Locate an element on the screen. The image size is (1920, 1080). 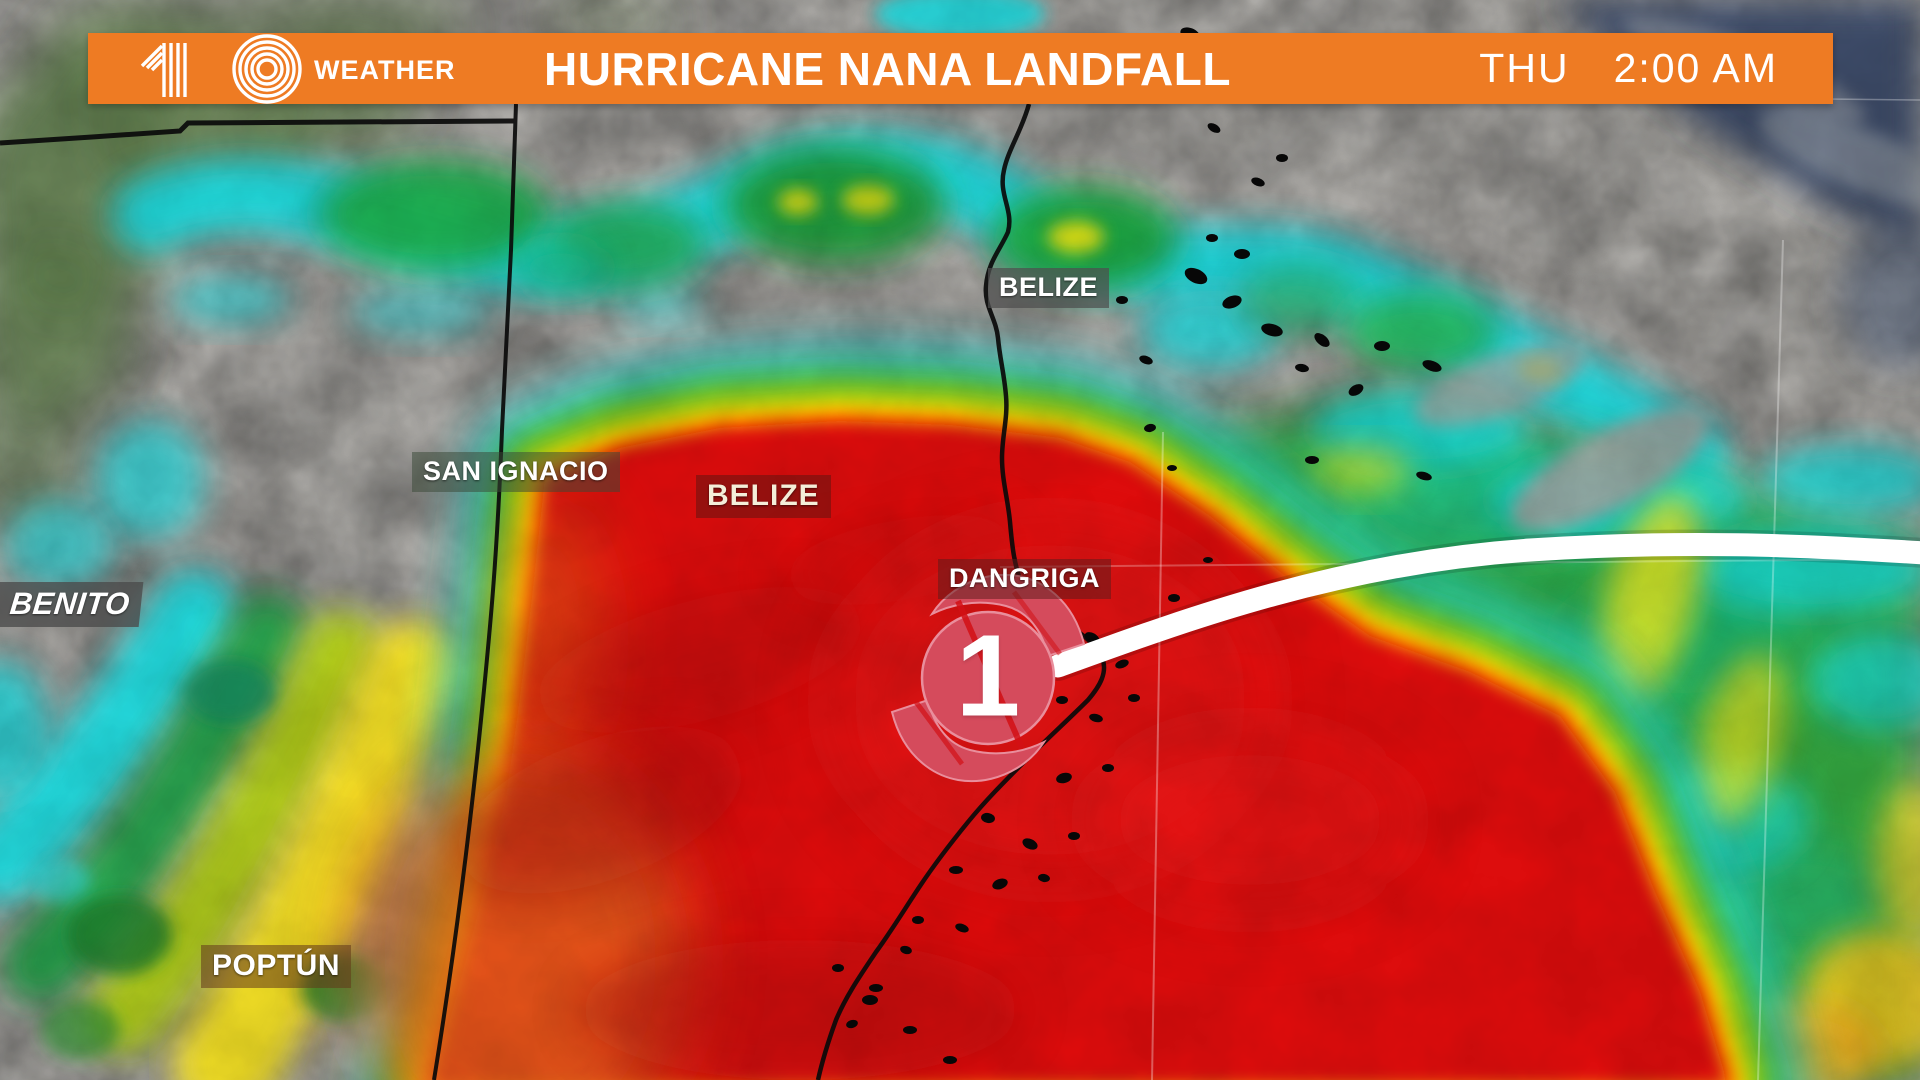
city-label-san-ignacio: SAN IGNACIO is located at coordinates (516, 472).